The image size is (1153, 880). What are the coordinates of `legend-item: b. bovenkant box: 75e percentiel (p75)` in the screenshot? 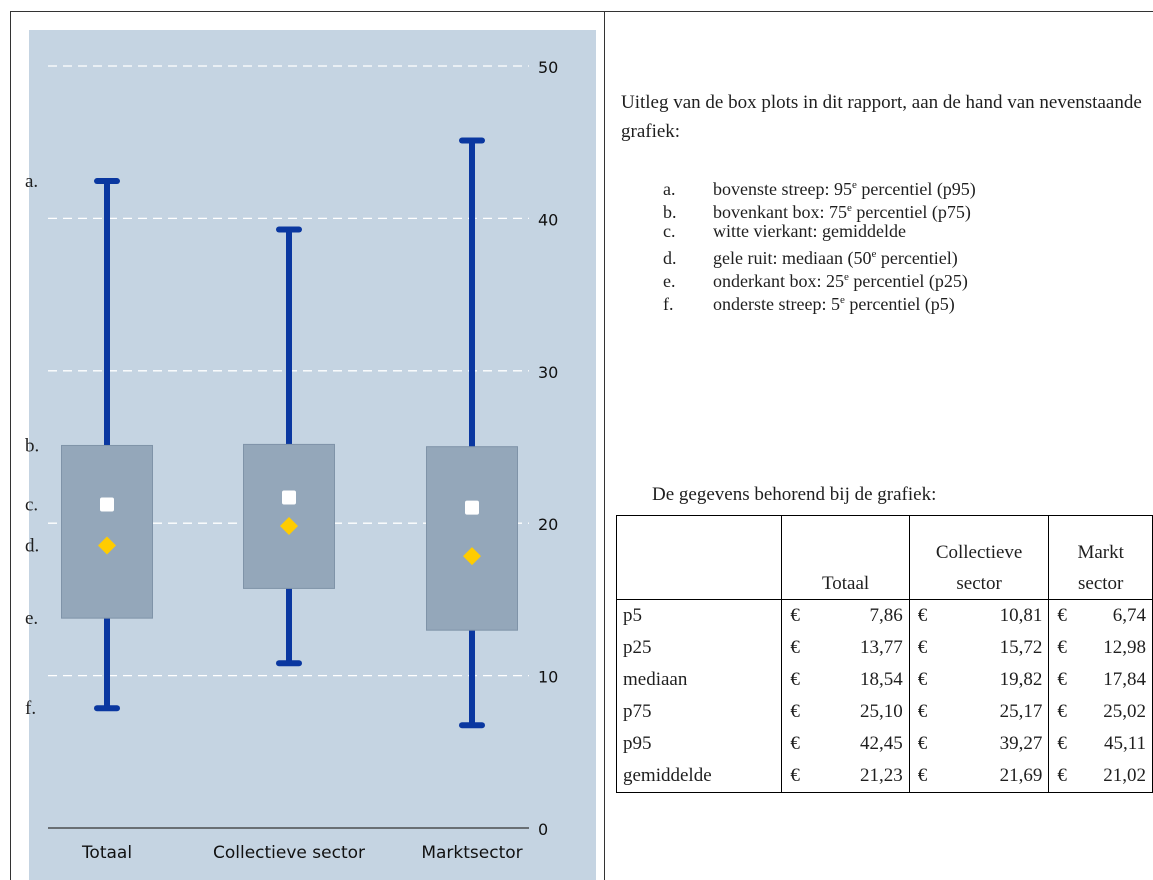 It's located at (819, 209).